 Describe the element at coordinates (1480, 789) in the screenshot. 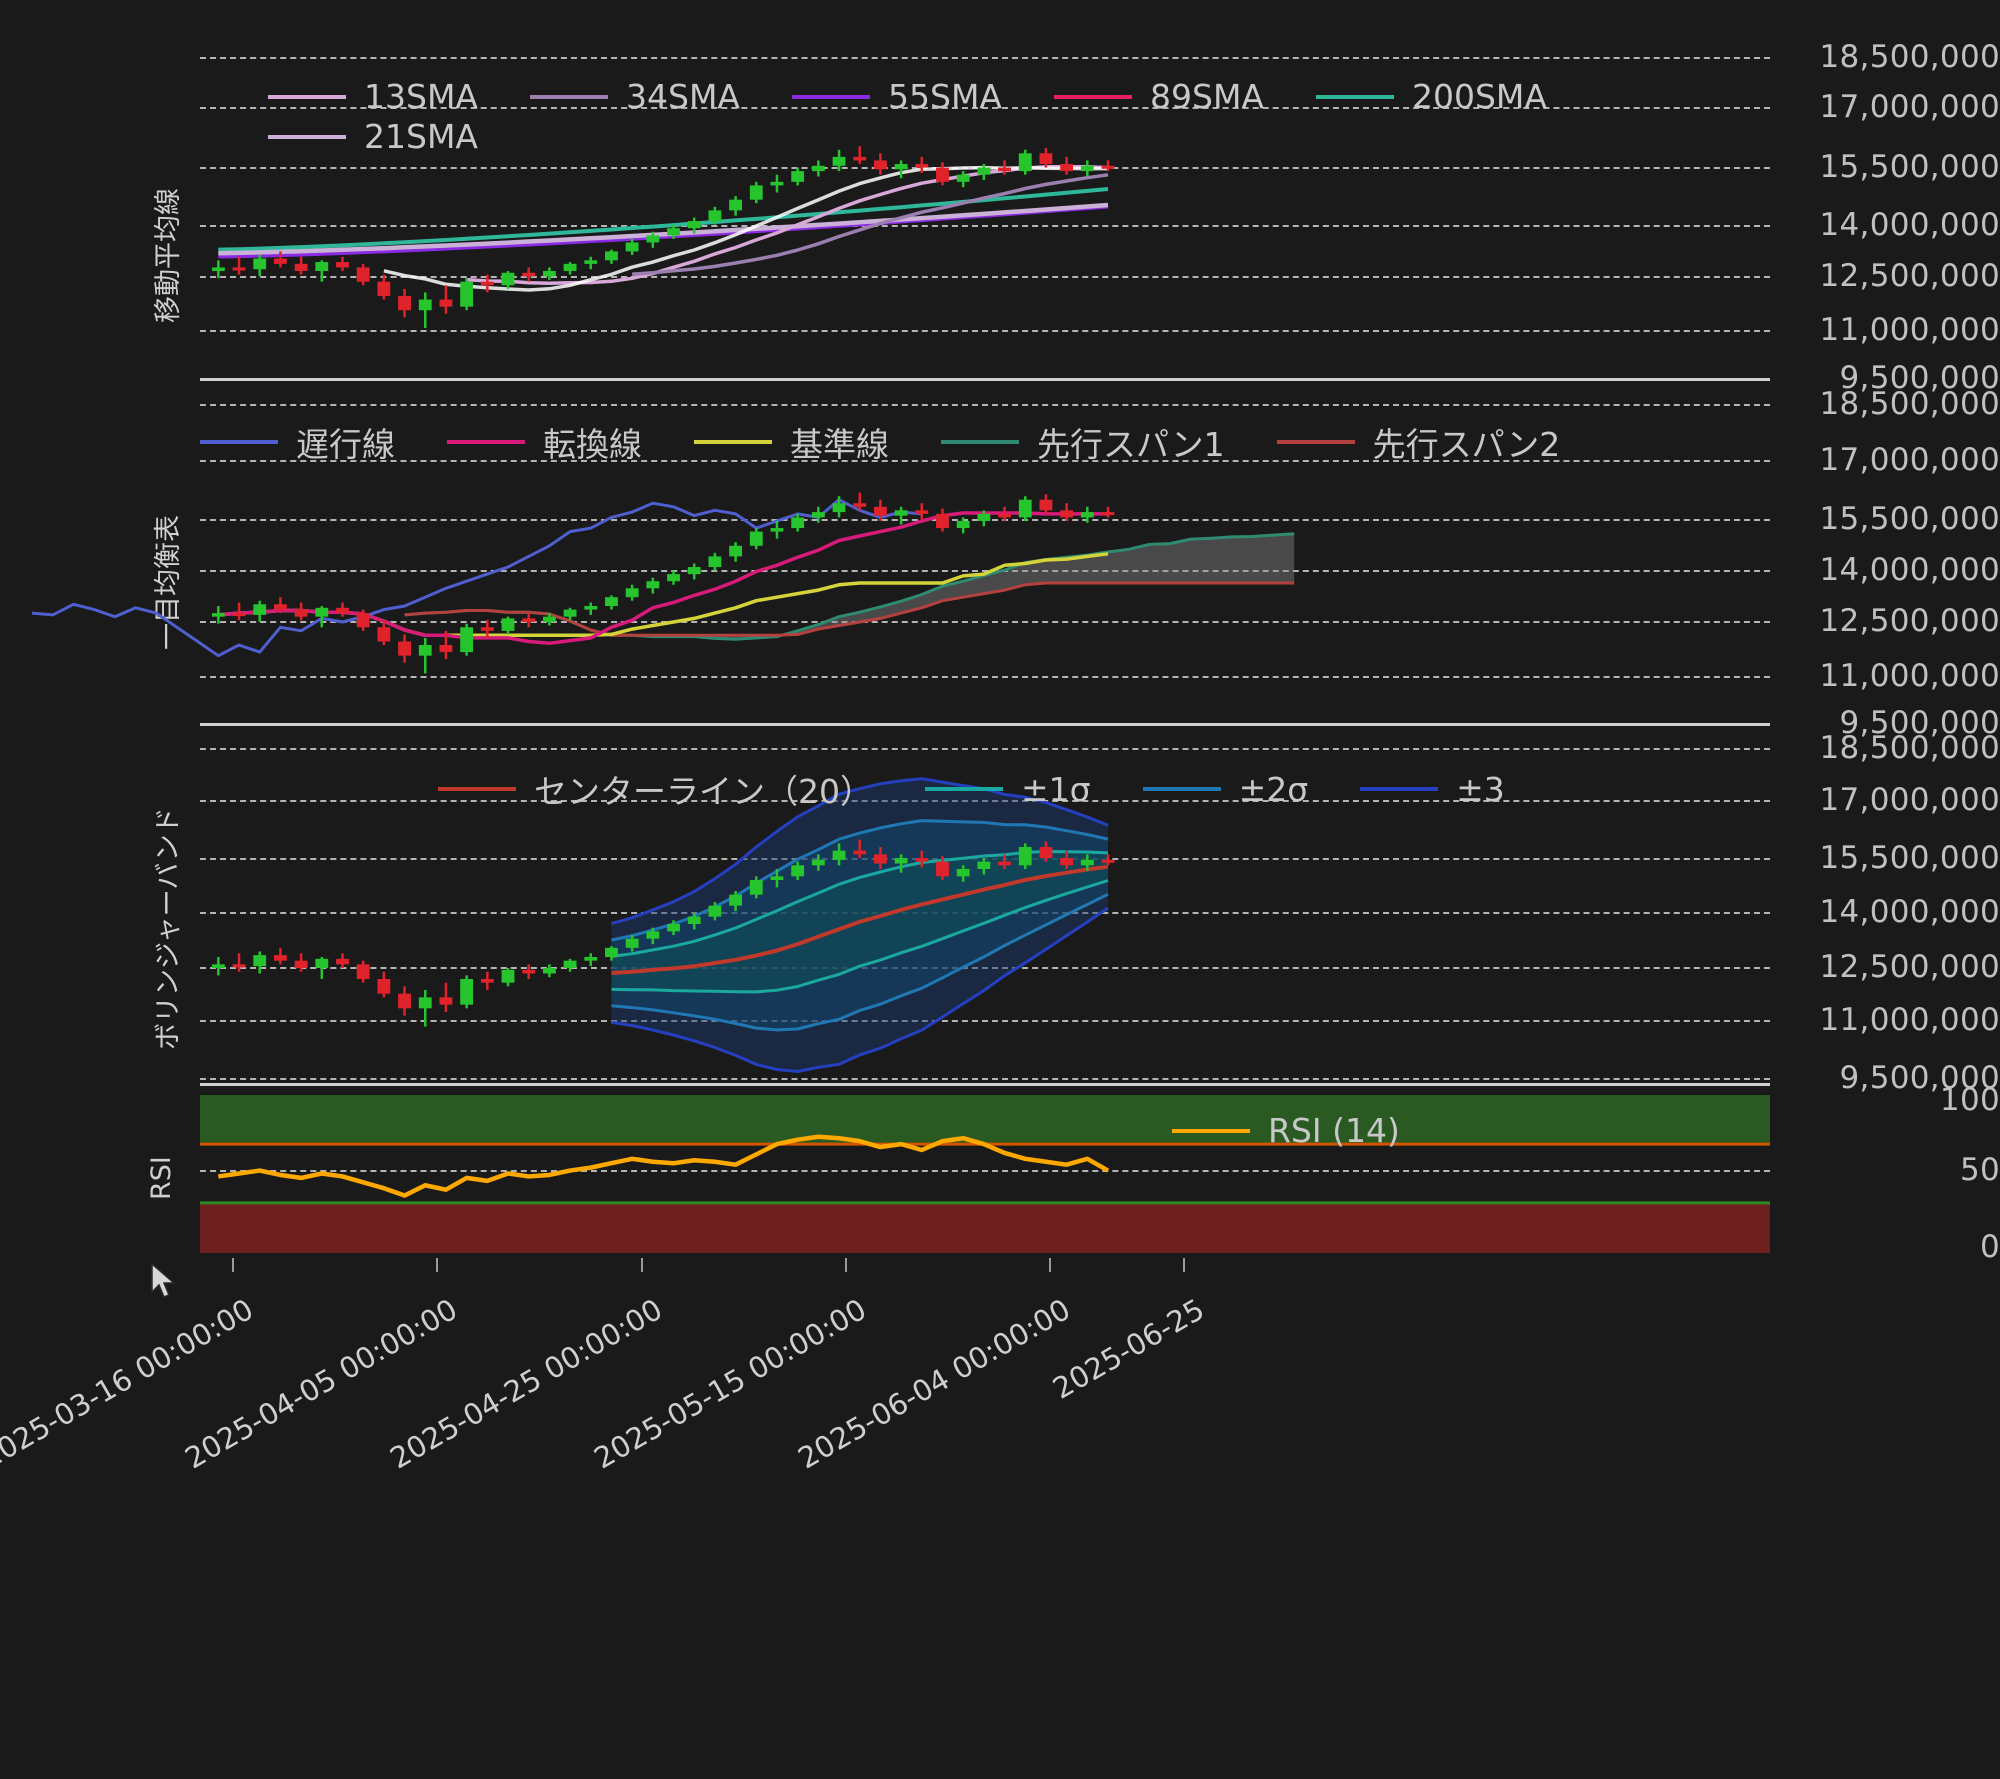

I see `legend-label: ±3` at that location.